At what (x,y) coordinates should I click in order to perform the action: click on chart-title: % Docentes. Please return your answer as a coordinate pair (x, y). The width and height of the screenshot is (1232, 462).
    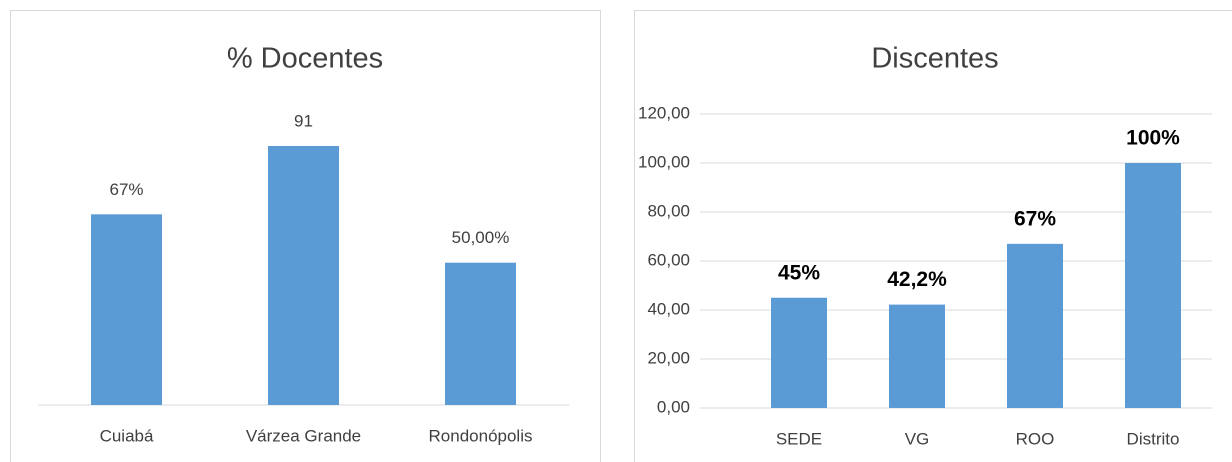
    Looking at the image, I should click on (305, 59).